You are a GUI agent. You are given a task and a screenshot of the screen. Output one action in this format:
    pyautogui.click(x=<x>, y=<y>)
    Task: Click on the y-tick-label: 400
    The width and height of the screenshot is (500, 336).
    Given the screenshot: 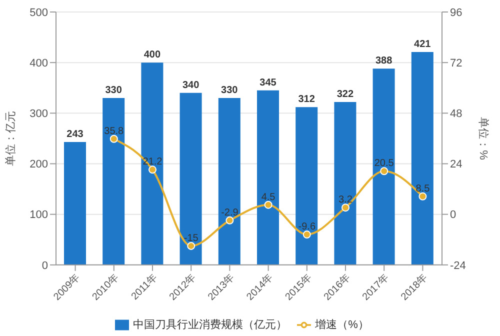 What is the action you would take?
    pyautogui.click(x=39, y=63)
    